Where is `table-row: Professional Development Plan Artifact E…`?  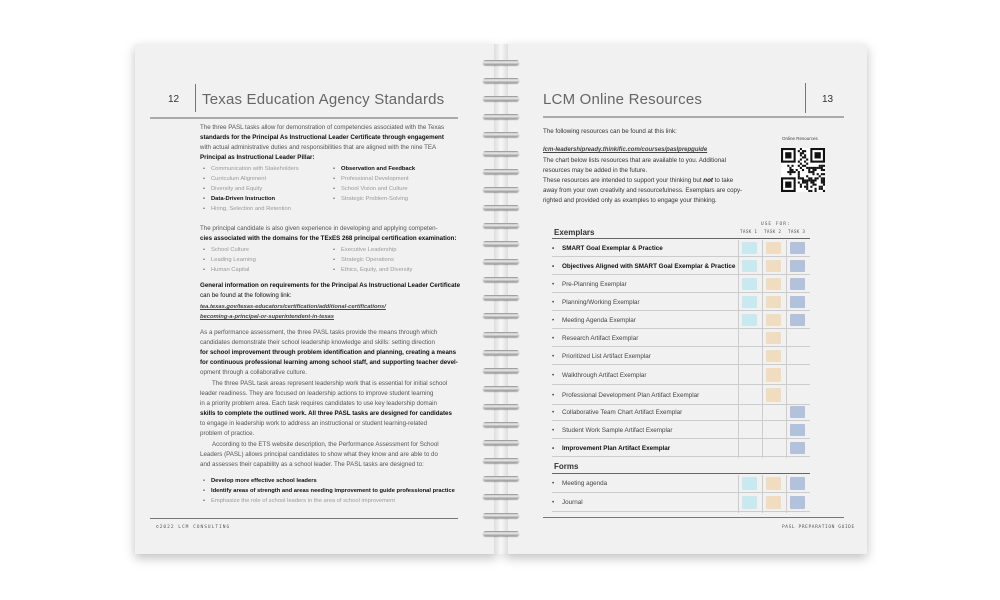 table-row: Professional Development Plan Artifact E… is located at coordinates (681, 395).